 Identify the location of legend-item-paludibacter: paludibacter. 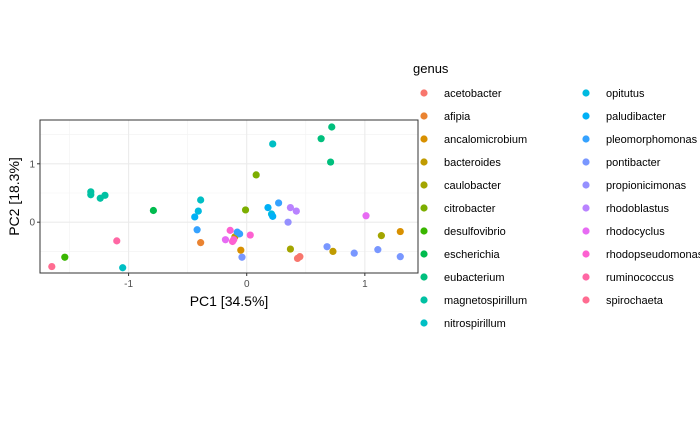
(624, 117).